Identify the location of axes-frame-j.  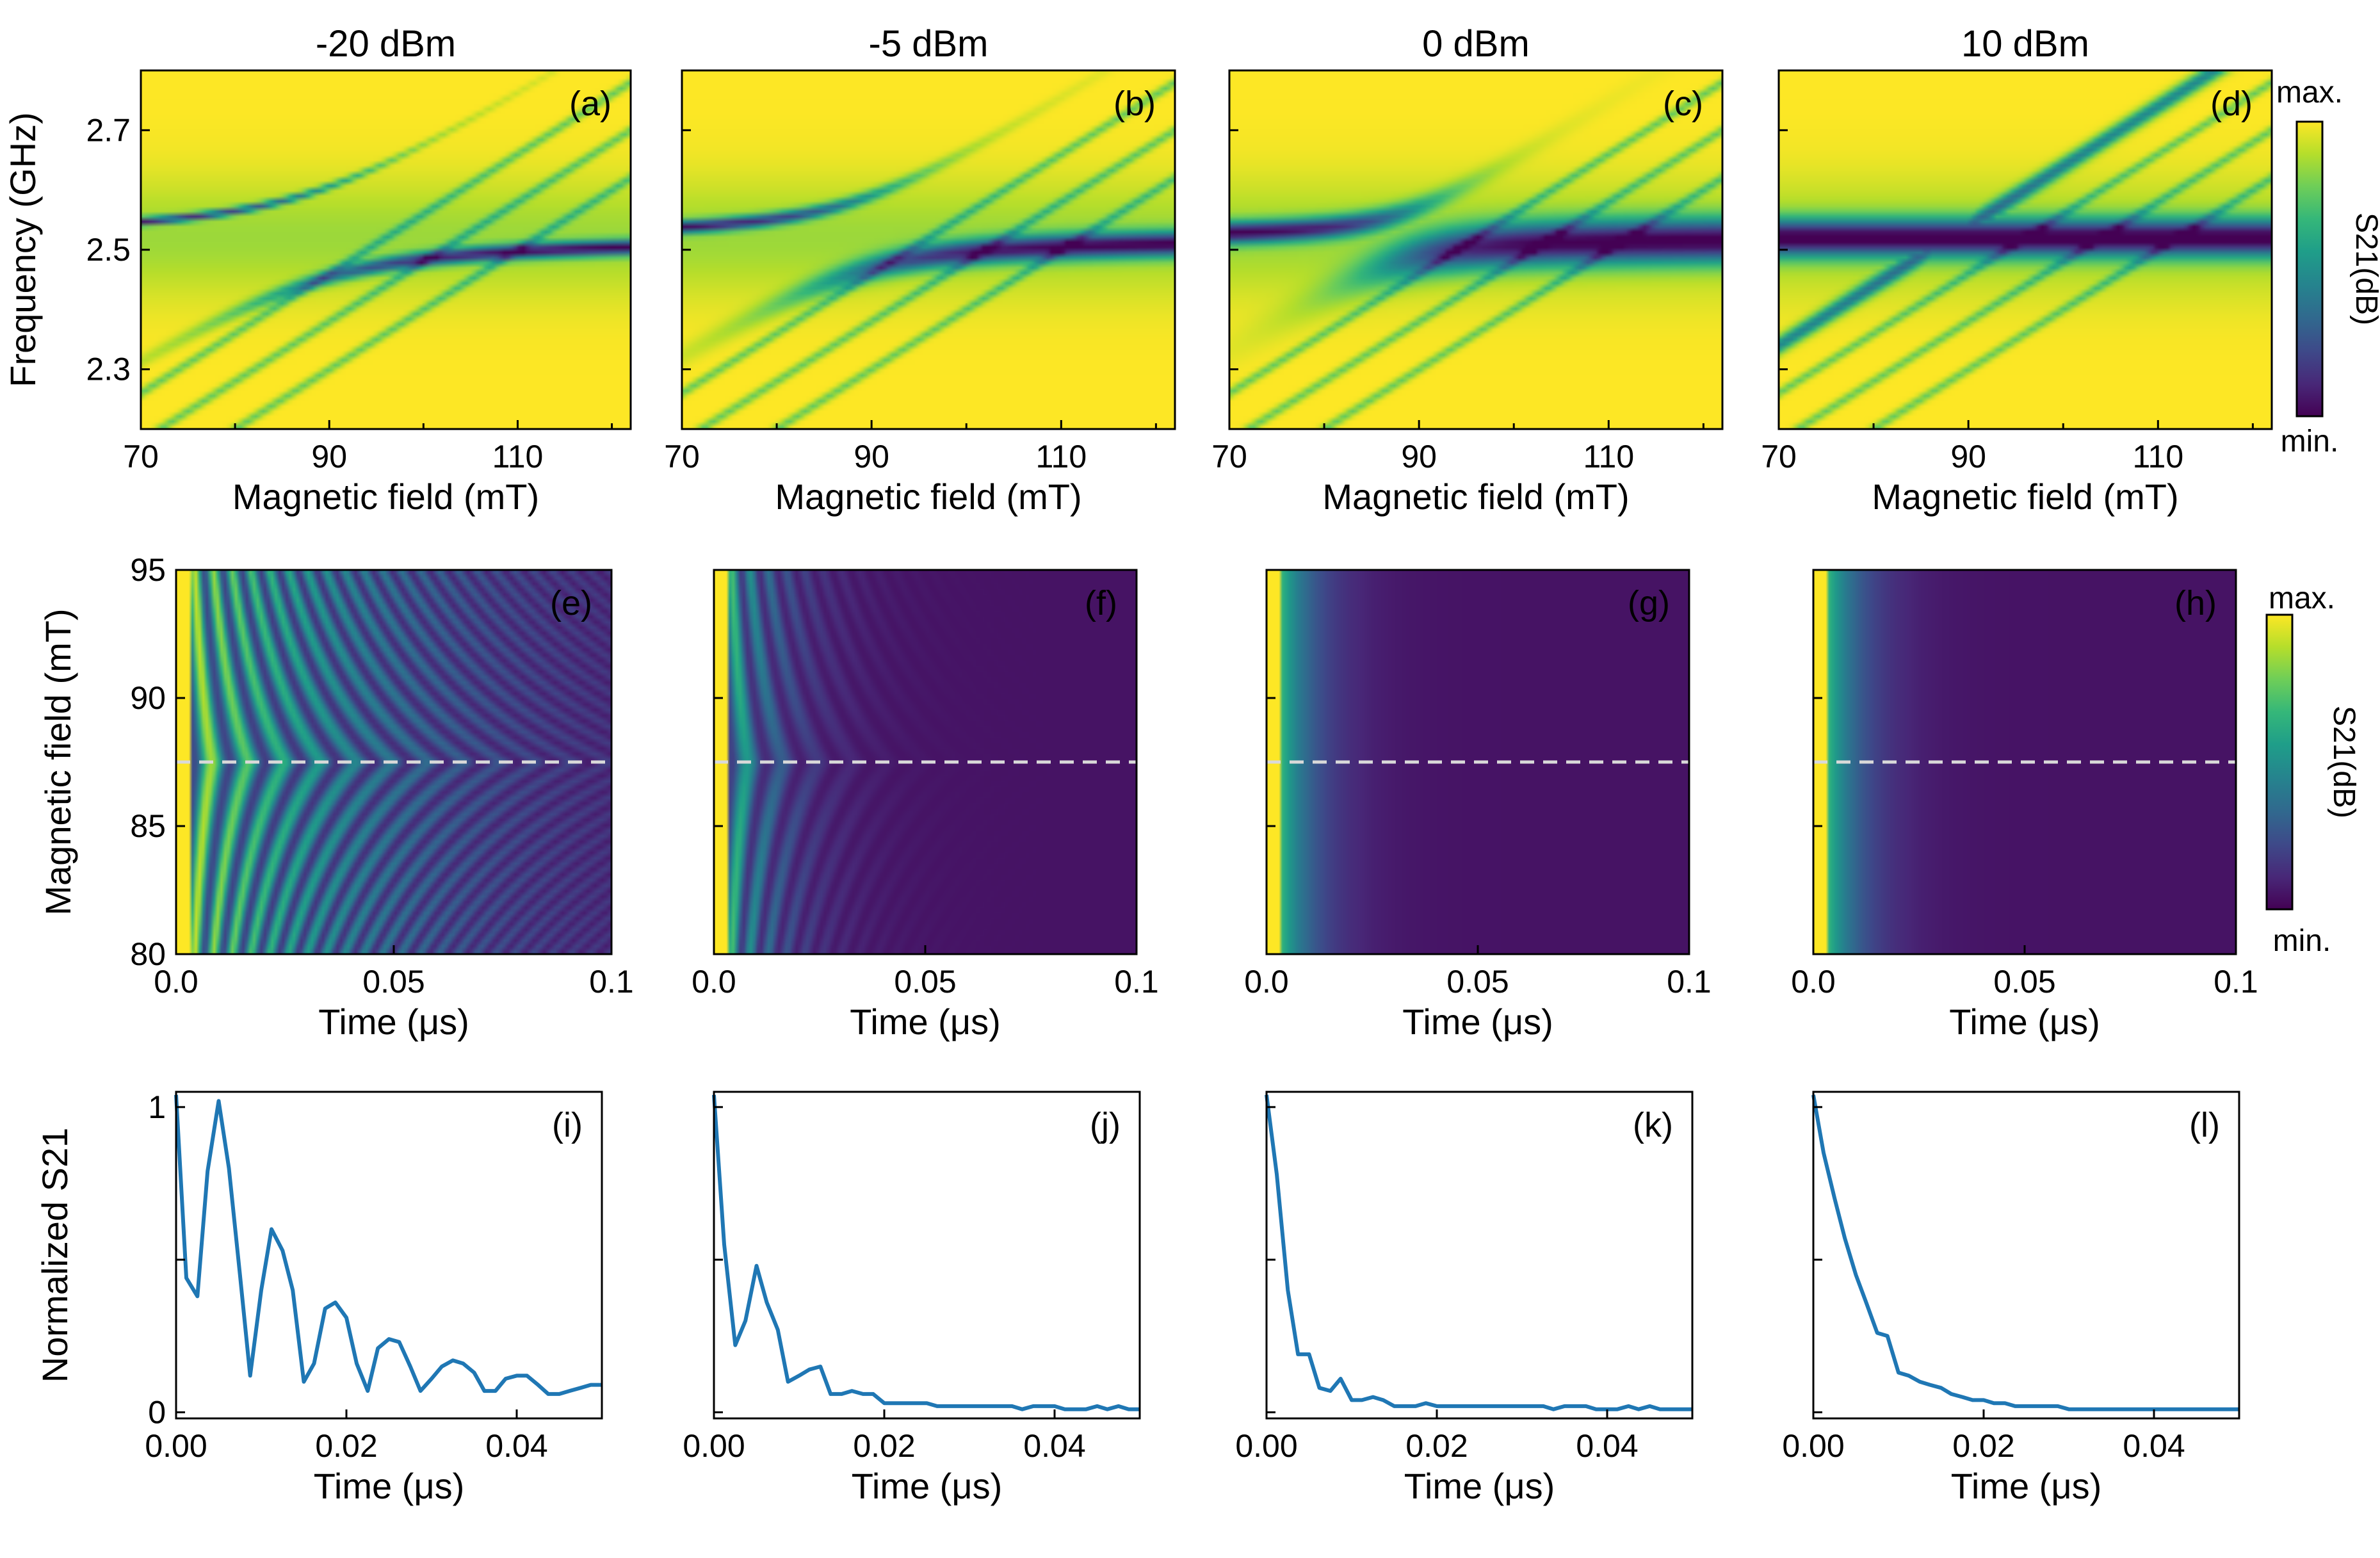
(927, 1255).